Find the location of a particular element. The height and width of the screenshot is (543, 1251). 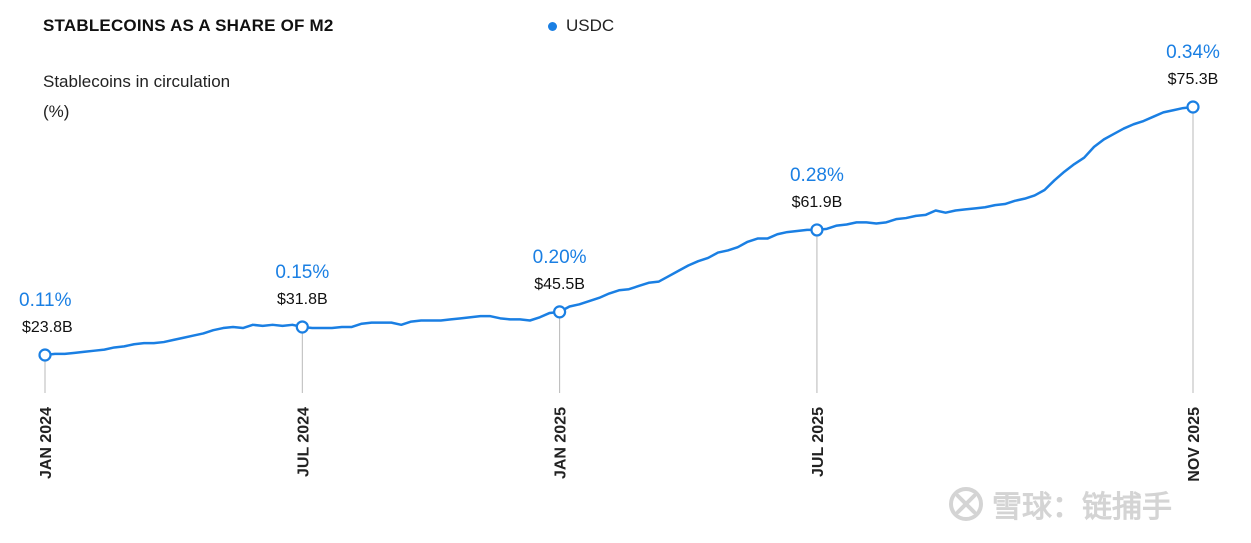

data-label-percent: 0.28% is located at coordinates (817, 175).